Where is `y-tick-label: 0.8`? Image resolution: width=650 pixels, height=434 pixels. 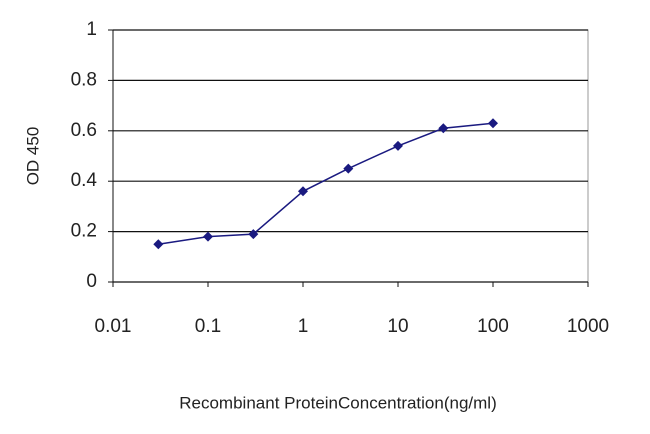
y-tick-label: 0.8 is located at coordinates (84, 79).